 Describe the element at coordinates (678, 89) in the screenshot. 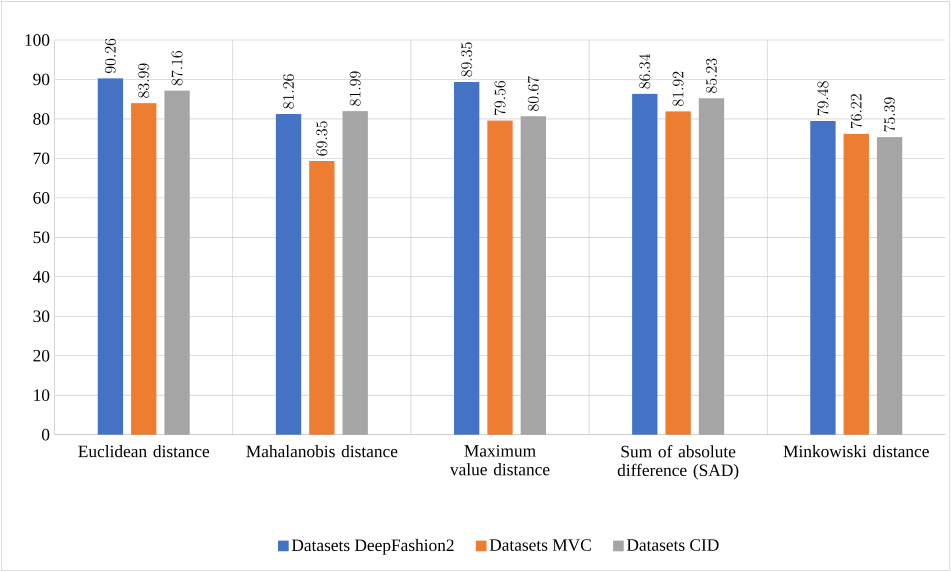

I see `data-label: 81 .92` at that location.